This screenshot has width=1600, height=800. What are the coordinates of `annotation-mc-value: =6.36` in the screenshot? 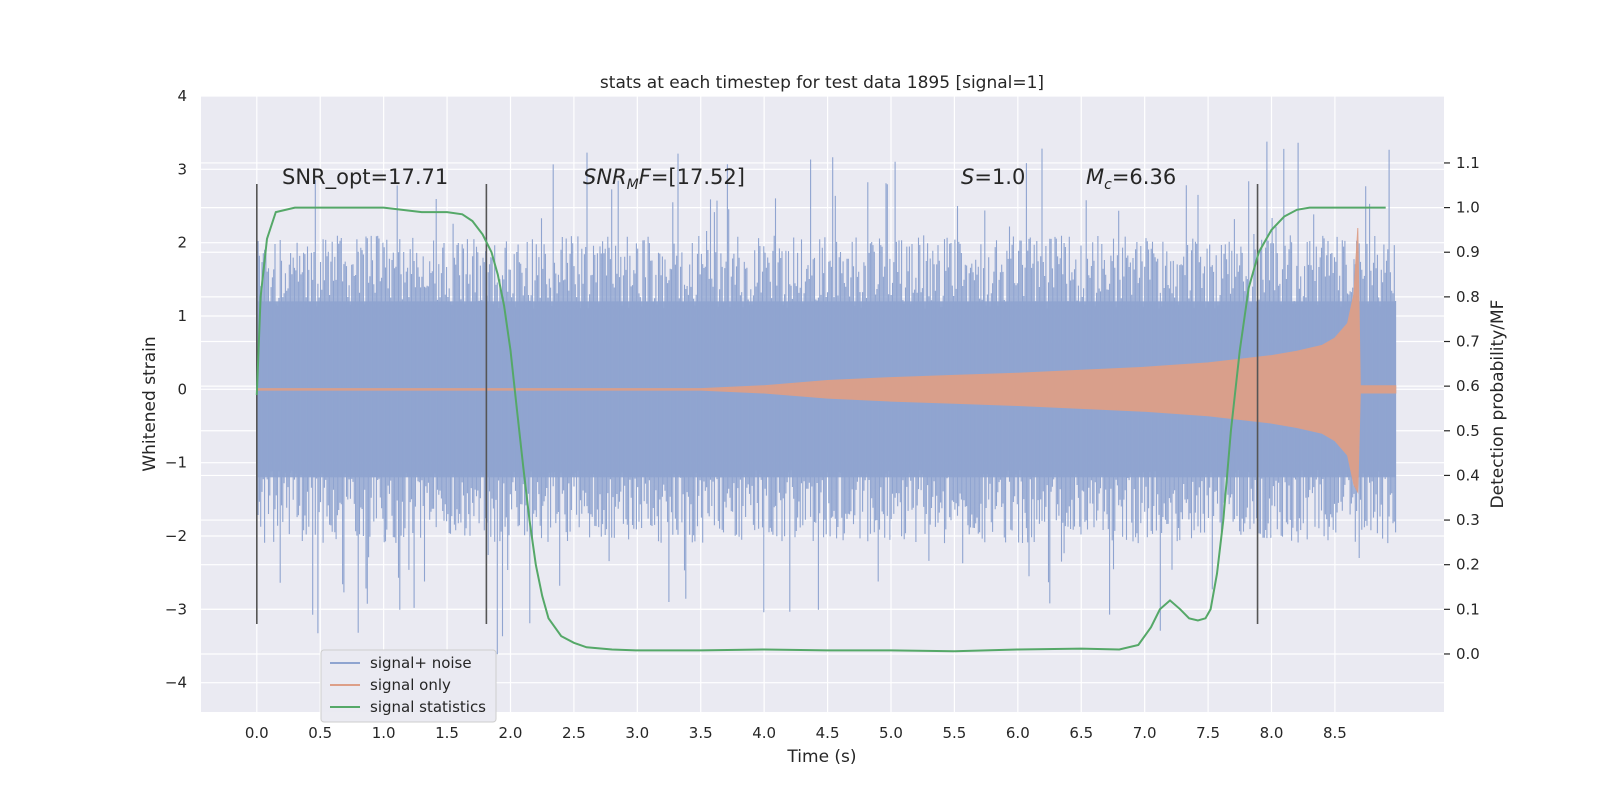 It's located at (1144, 177).